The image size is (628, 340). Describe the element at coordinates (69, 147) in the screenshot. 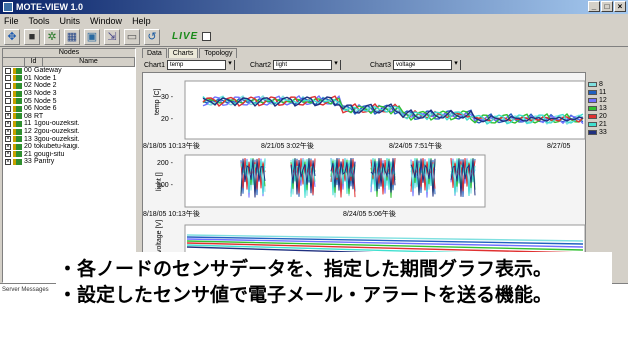

I see `node-row: × 20 tokubetu-kaigi.` at that location.